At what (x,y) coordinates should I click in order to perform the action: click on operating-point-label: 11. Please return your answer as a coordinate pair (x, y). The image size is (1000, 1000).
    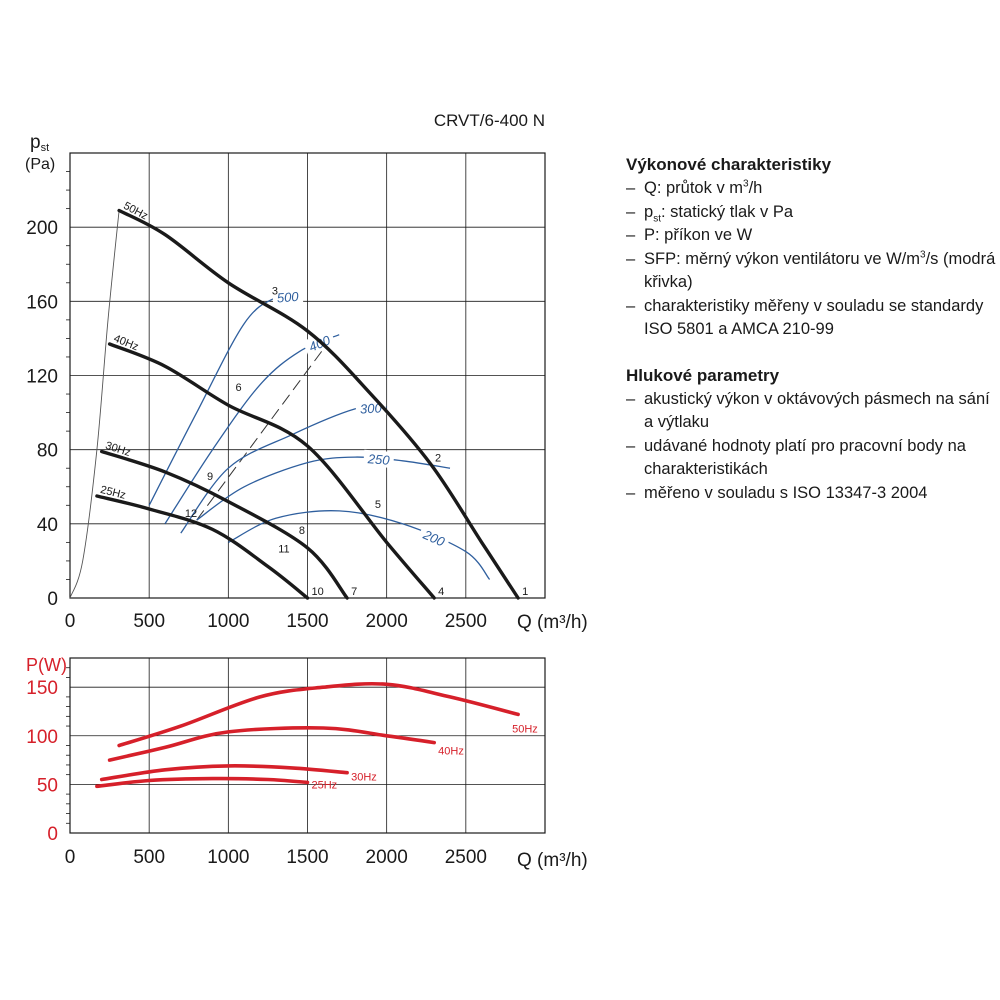
    Looking at the image, I should click on (283, 549).